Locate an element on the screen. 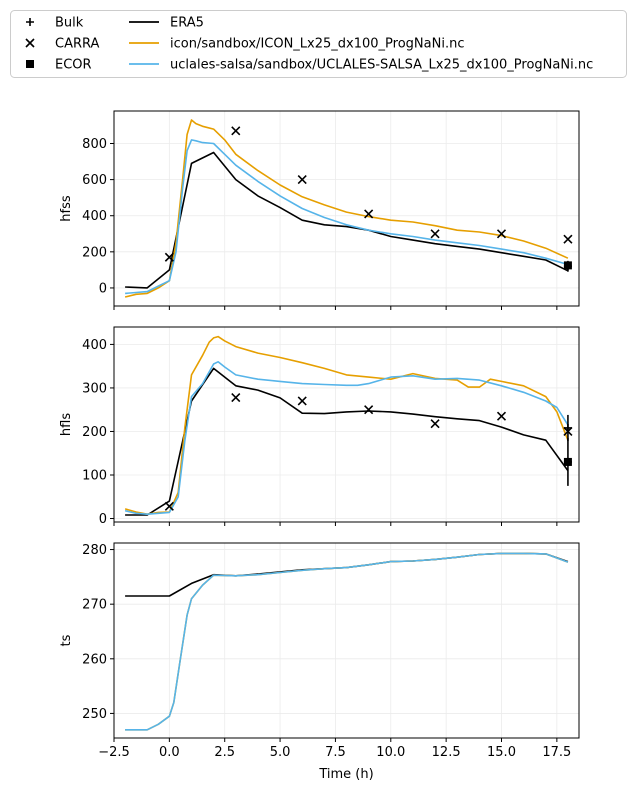 The height and width of the screenshot is (791, 637). legend-label: icon/sandbox/ICON_Lx25_dx100_ProgNaNi.nc is located at coordinates (317, 44).